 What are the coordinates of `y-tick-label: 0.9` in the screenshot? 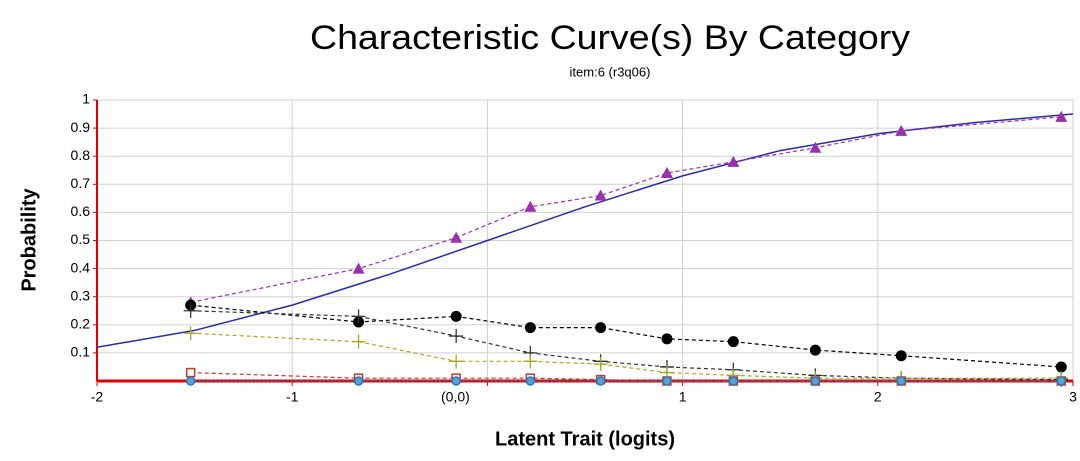 It's located at (81, 127).